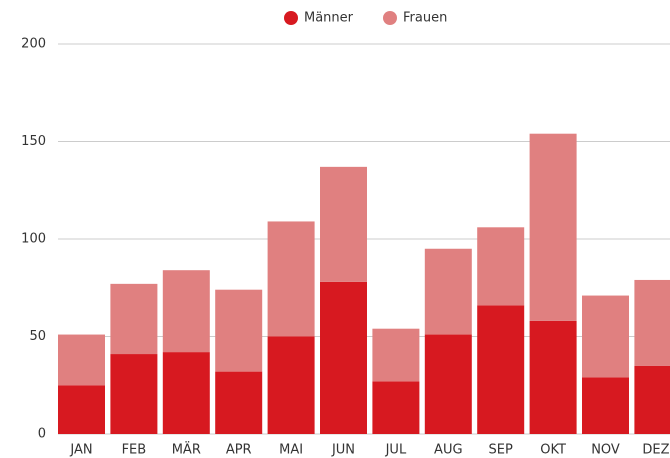 The image size is (670, 458). What do you see at coordinates (33, 239) in the screenshot?
I see `y-tick-label: 100` at bounding box center [33, 239].